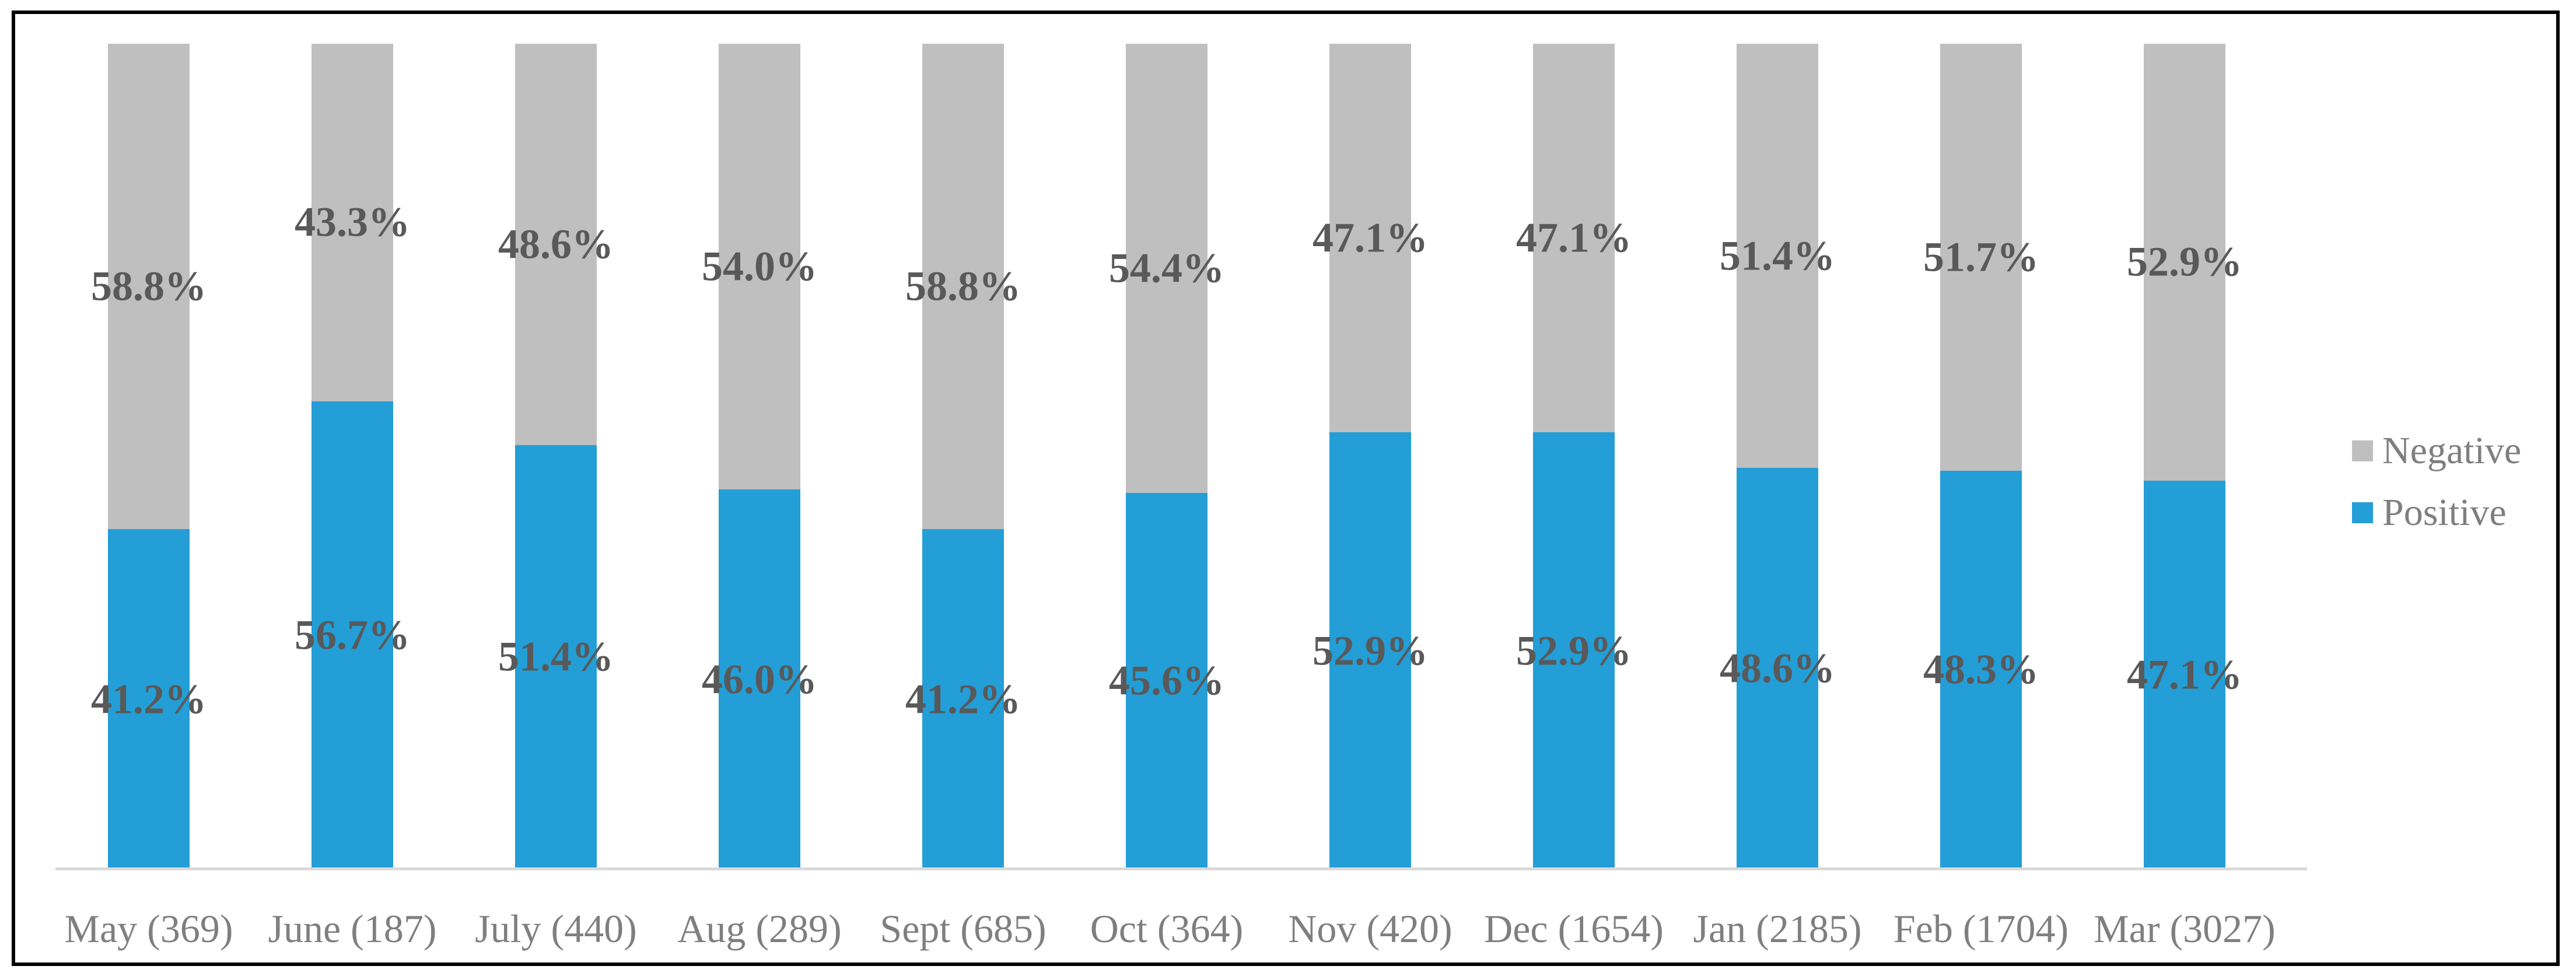  I want to click on positive-percent-label: 48.3%, so click(1981, 669).